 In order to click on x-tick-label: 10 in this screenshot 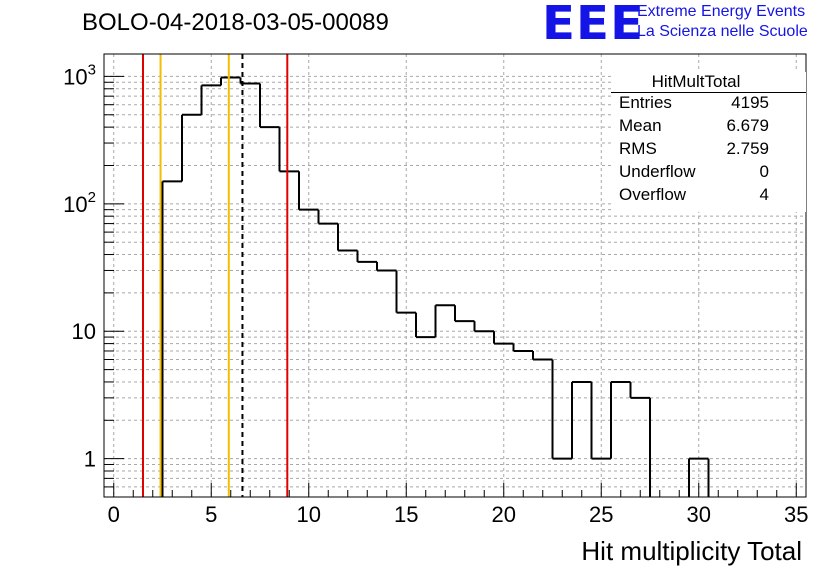, I will do `click(309, 514)`.